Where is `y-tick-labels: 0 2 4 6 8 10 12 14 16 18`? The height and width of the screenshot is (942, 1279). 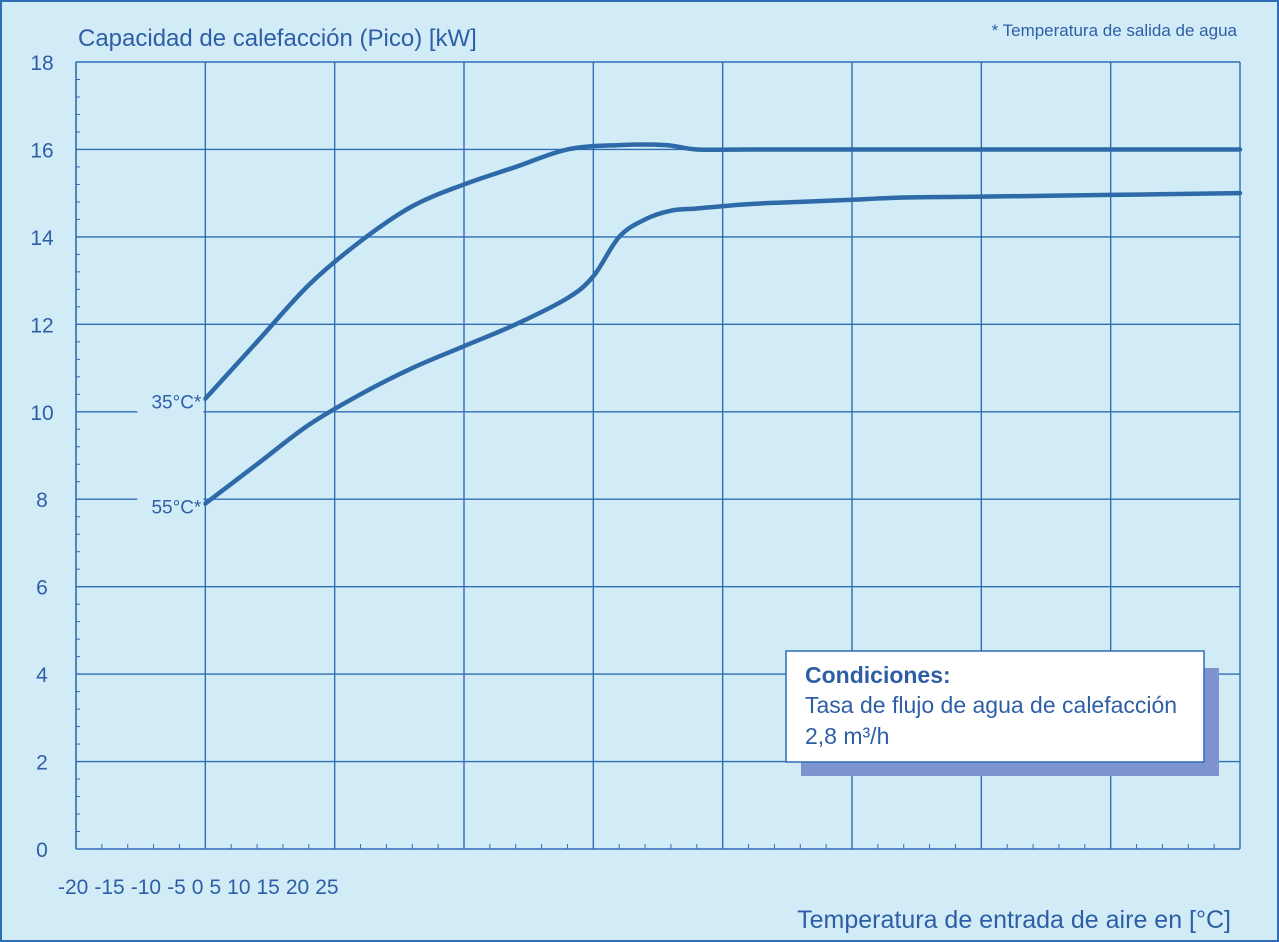 y-tick-labels: 0 2 4 6 8 10 12 14 16 18 is located at coordinates (42, 457).